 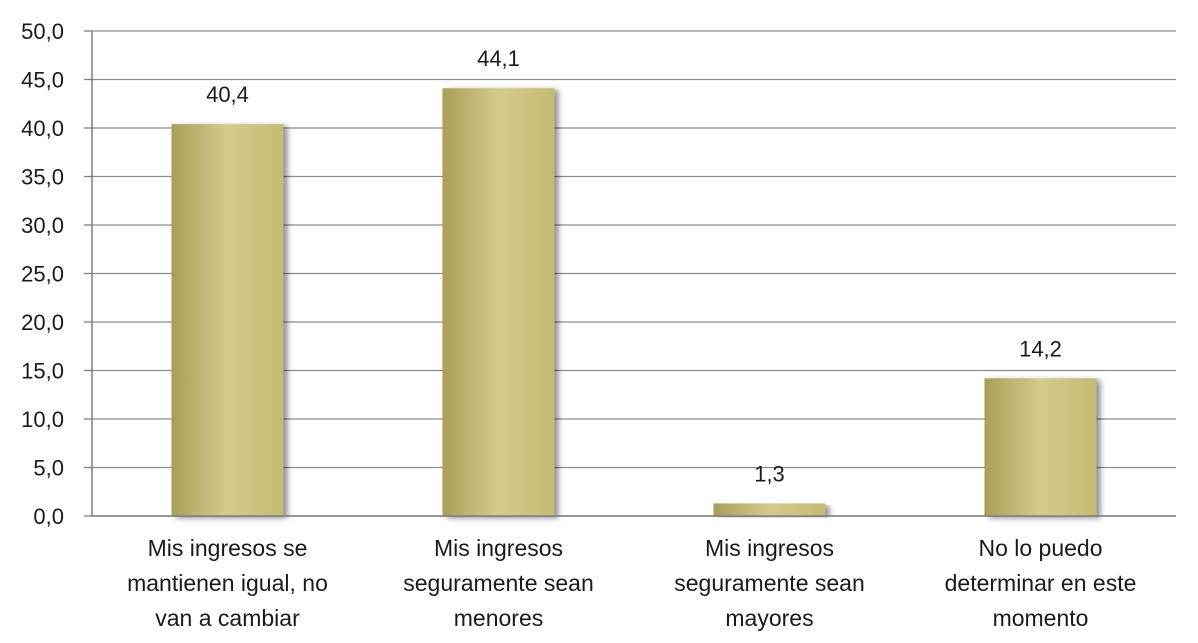 What do you see at coordinates (42, 31) in the screenshot?
I see `y-tick-label: 50,0` at bounding box center [42, 31].